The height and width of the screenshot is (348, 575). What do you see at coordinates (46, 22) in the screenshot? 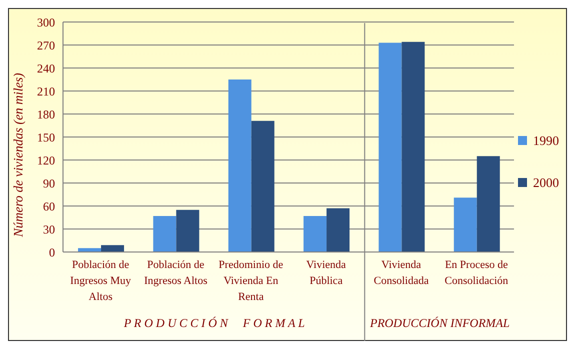
I see `y-tick-label: 300` at bounding box center [46, 22].